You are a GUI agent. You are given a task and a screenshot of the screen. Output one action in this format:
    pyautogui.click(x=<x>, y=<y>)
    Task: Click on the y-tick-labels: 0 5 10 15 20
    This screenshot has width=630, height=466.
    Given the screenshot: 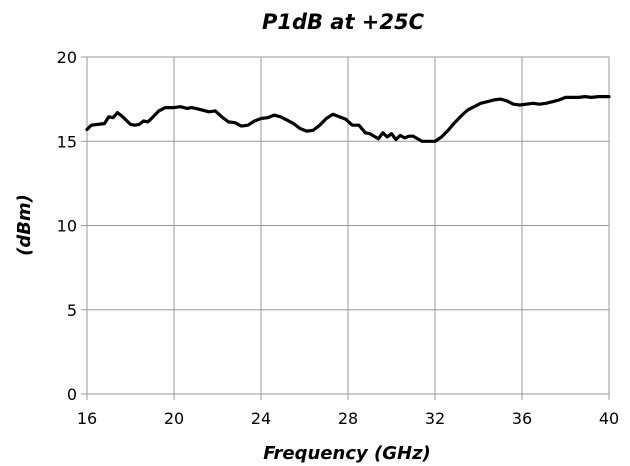 What is the action you would take?
    pyautogui.click(x=67, y=226)
    